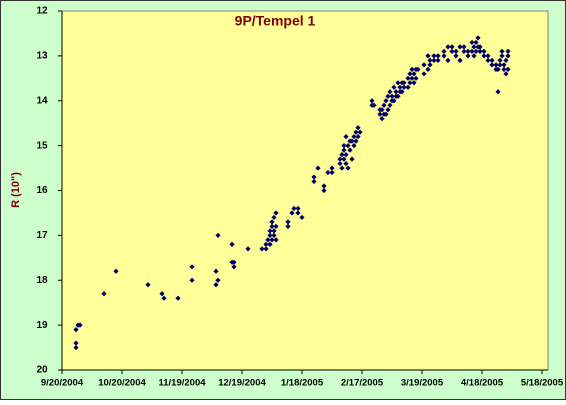 This screenshot has height=405, width=566. Describe the element at coordinates (42, 235) in the screenshot. I see `y-tick-label: 17` at that location.